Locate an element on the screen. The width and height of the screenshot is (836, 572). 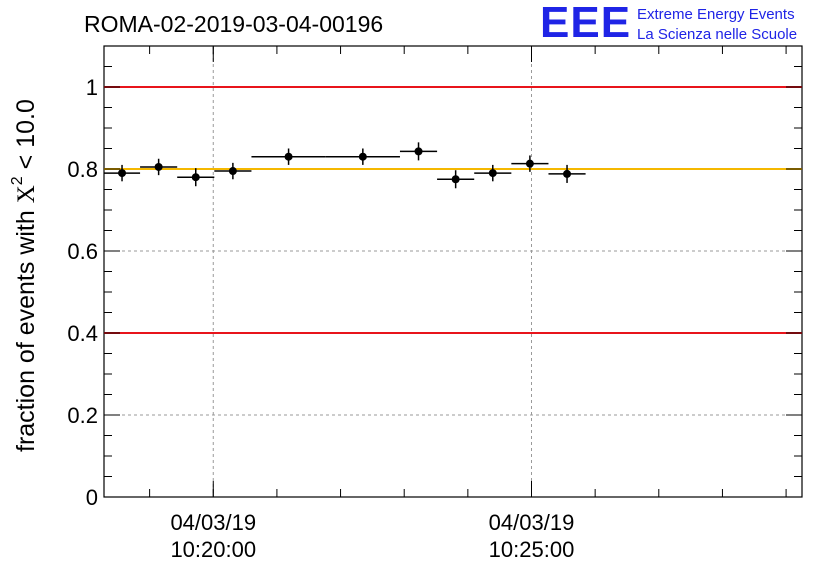
y-tick-label: 0.2 is located at coordinates (82, 415).